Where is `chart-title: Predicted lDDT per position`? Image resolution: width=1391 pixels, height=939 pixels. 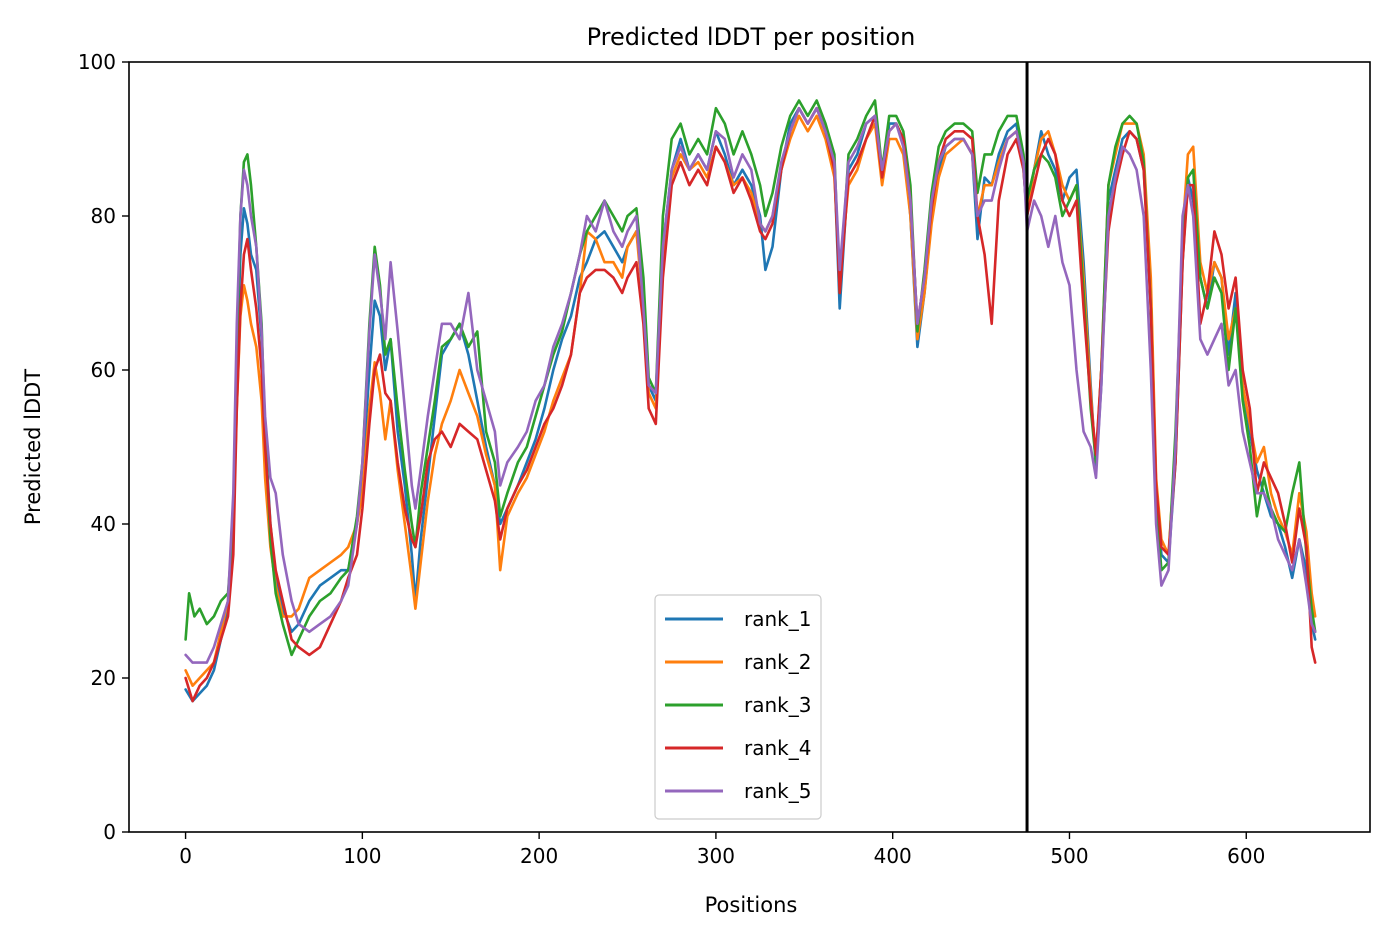 chart-title: Predicted lDDT per position is located at coordinates (751, 37).